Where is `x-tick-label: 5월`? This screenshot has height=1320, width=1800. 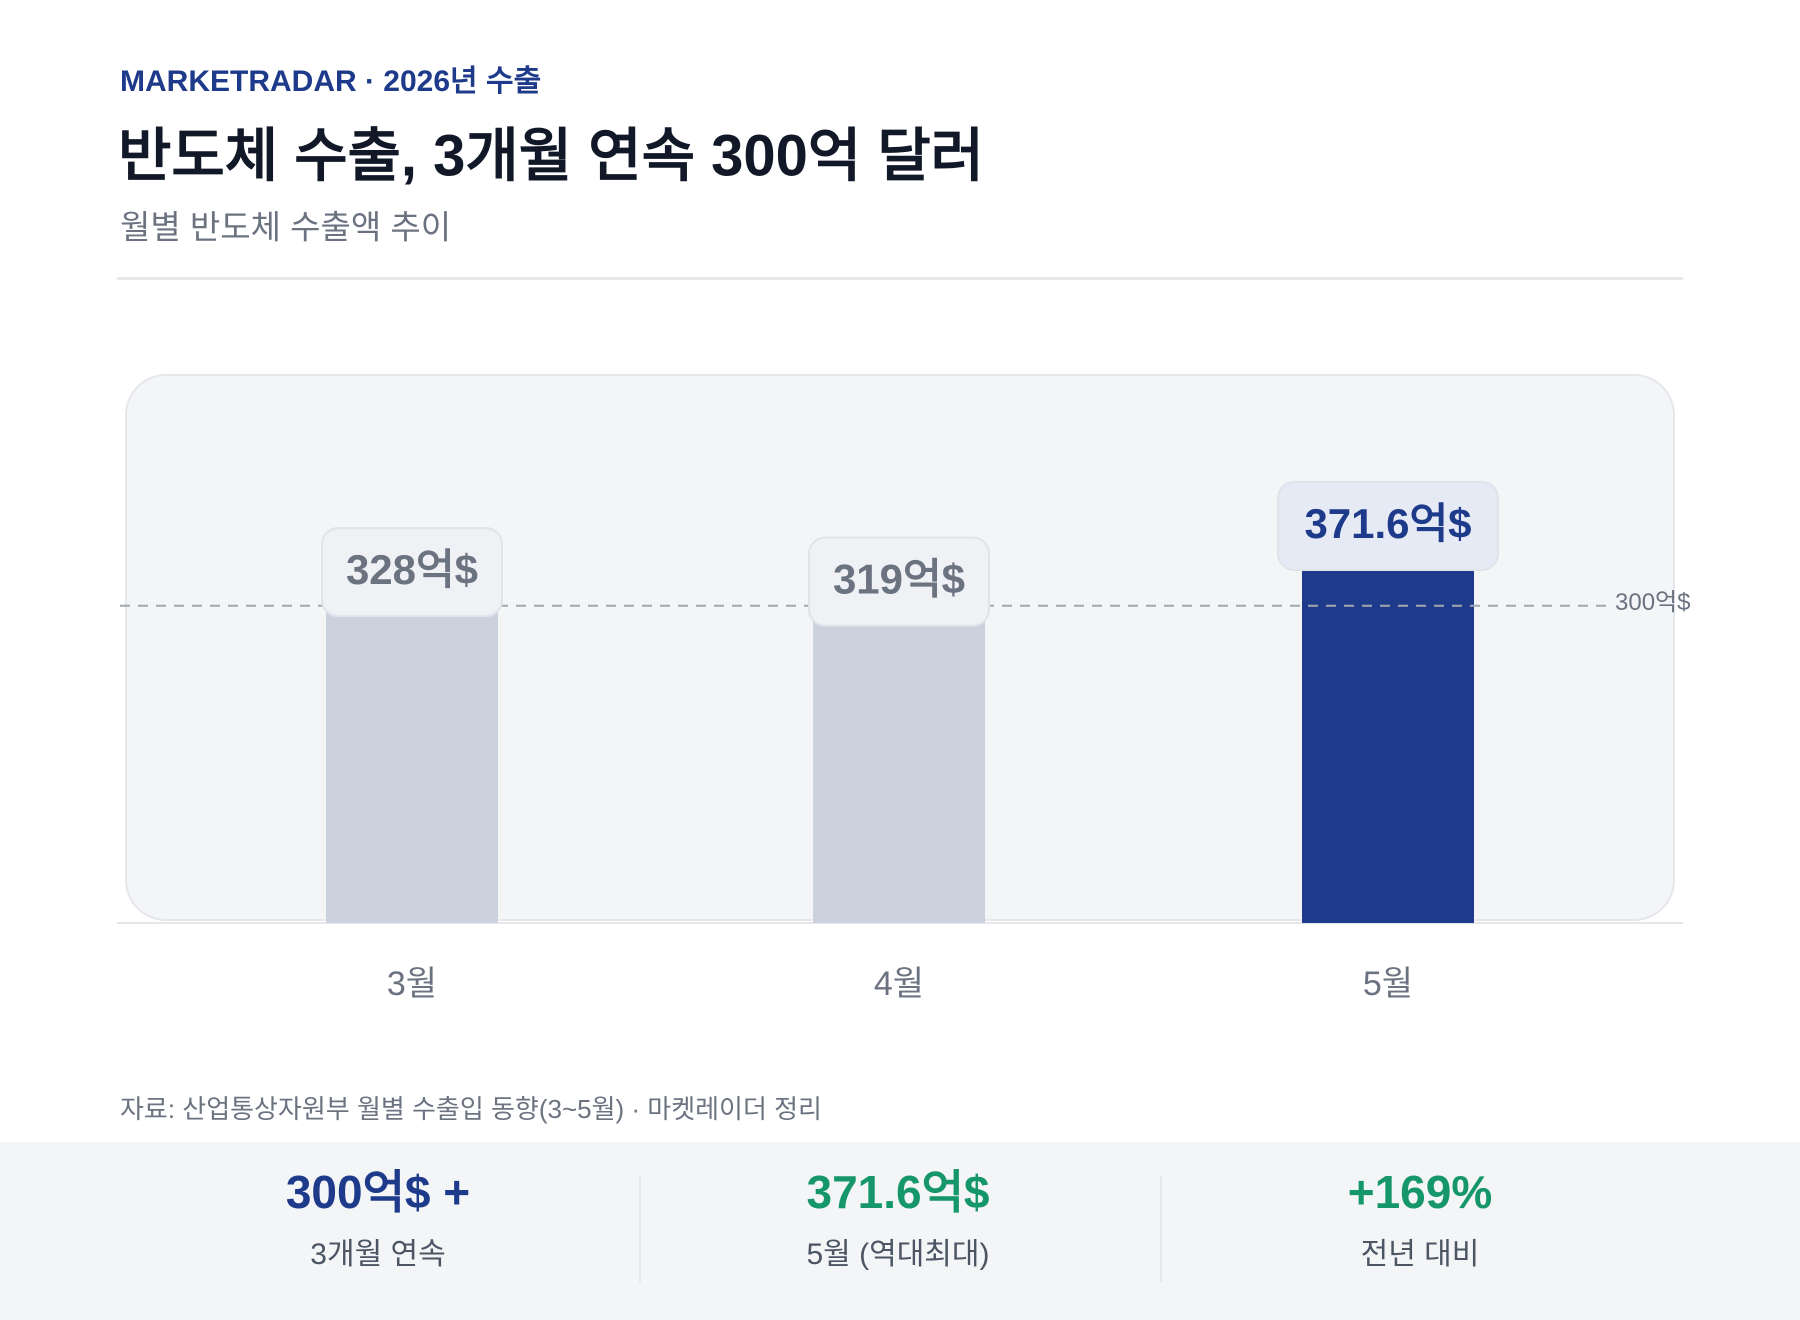
x-tick-label: 5월 is located at coordinates (1388, 984).